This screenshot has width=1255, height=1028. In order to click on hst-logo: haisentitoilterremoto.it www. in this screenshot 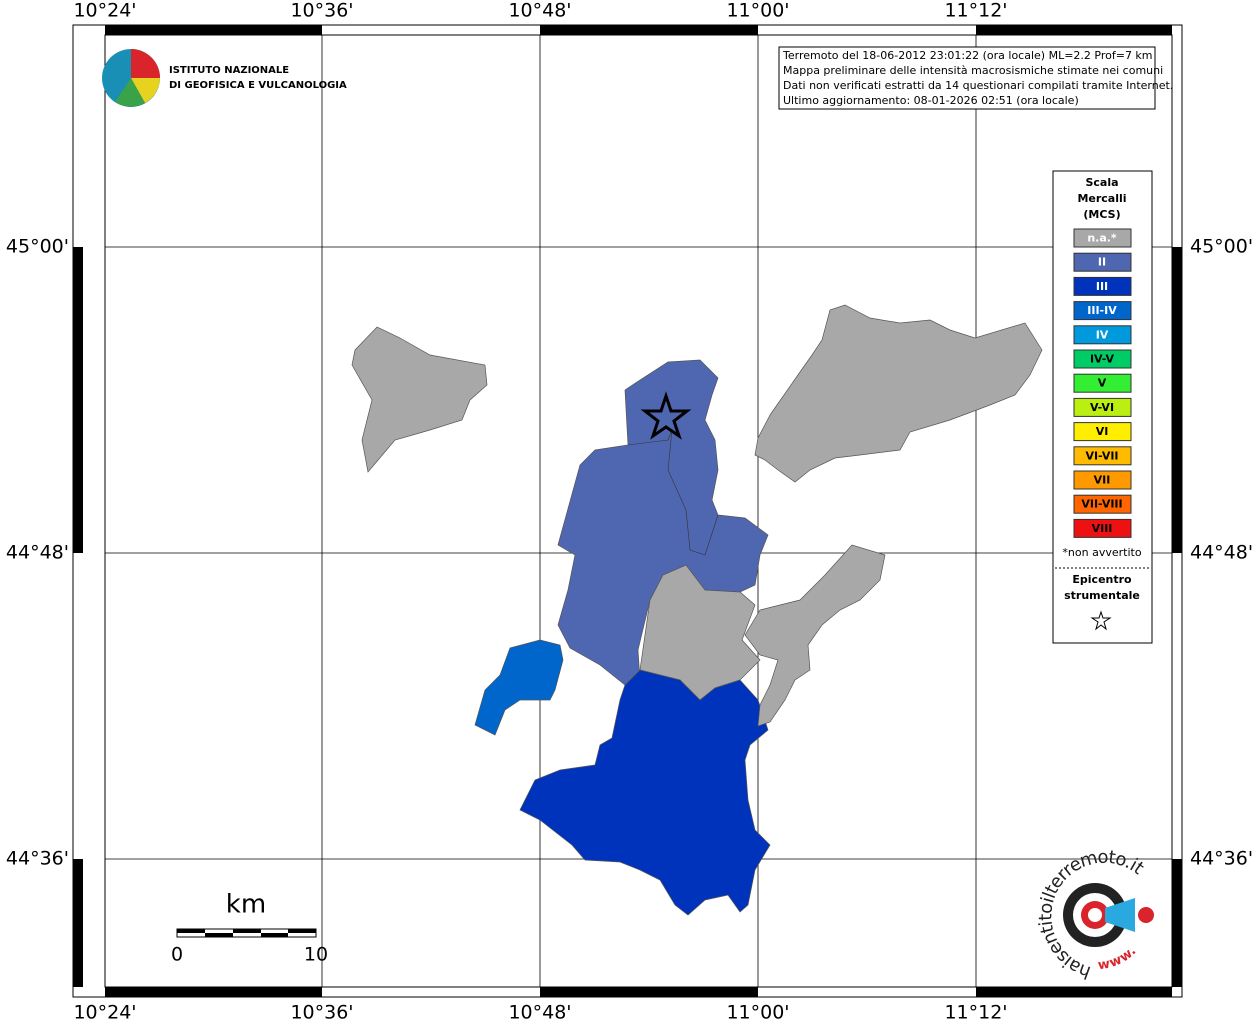, I will do `click(1094, 915)`.